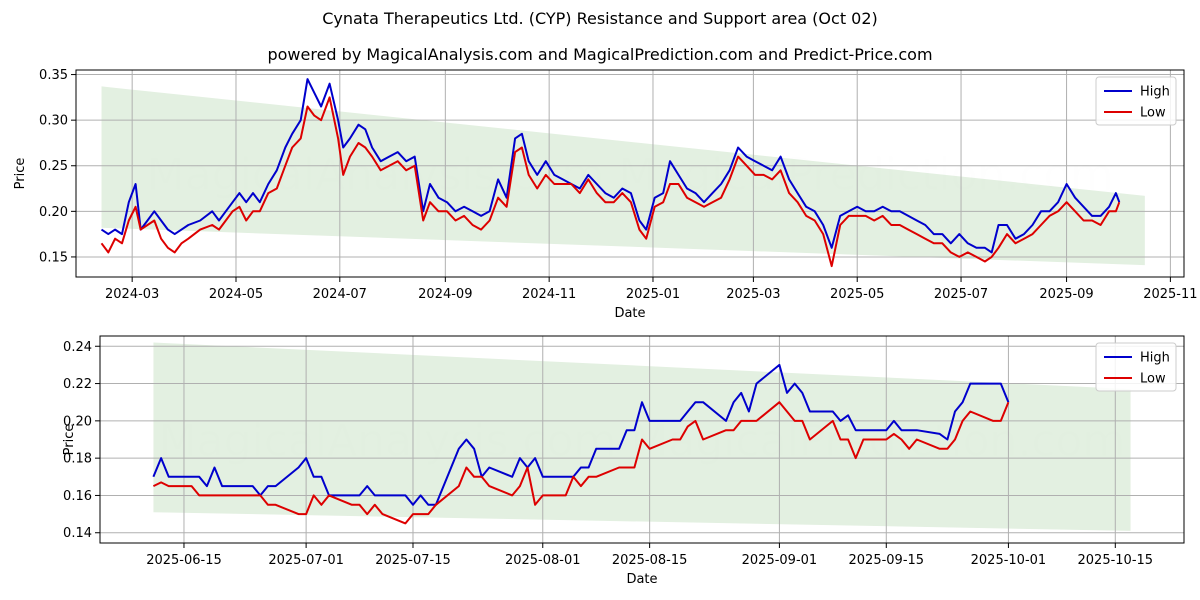  Describe the element at coordinates (132, 294) in the screenshot. I see `x-tick-label: 2024-03` at that location.